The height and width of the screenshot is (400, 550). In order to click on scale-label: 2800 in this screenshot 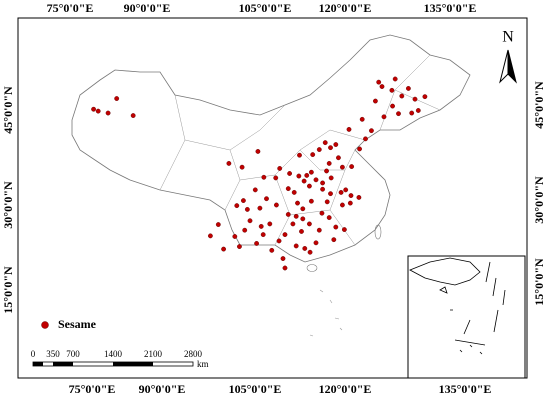, I will do `click(193, 354)`.